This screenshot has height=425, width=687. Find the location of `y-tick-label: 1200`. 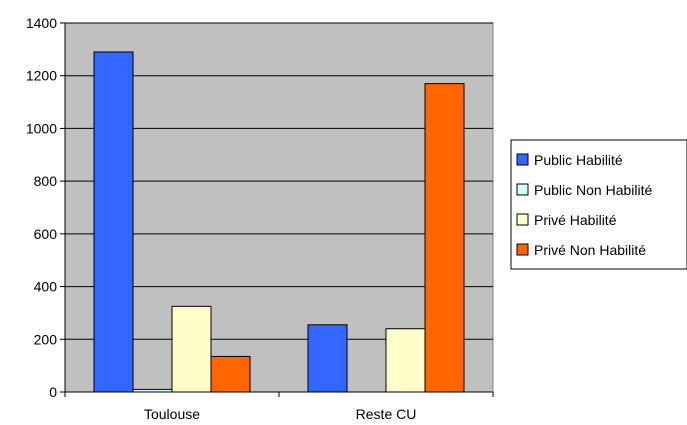

y-tick-label: 1200 is located at coordinates (41, 76).